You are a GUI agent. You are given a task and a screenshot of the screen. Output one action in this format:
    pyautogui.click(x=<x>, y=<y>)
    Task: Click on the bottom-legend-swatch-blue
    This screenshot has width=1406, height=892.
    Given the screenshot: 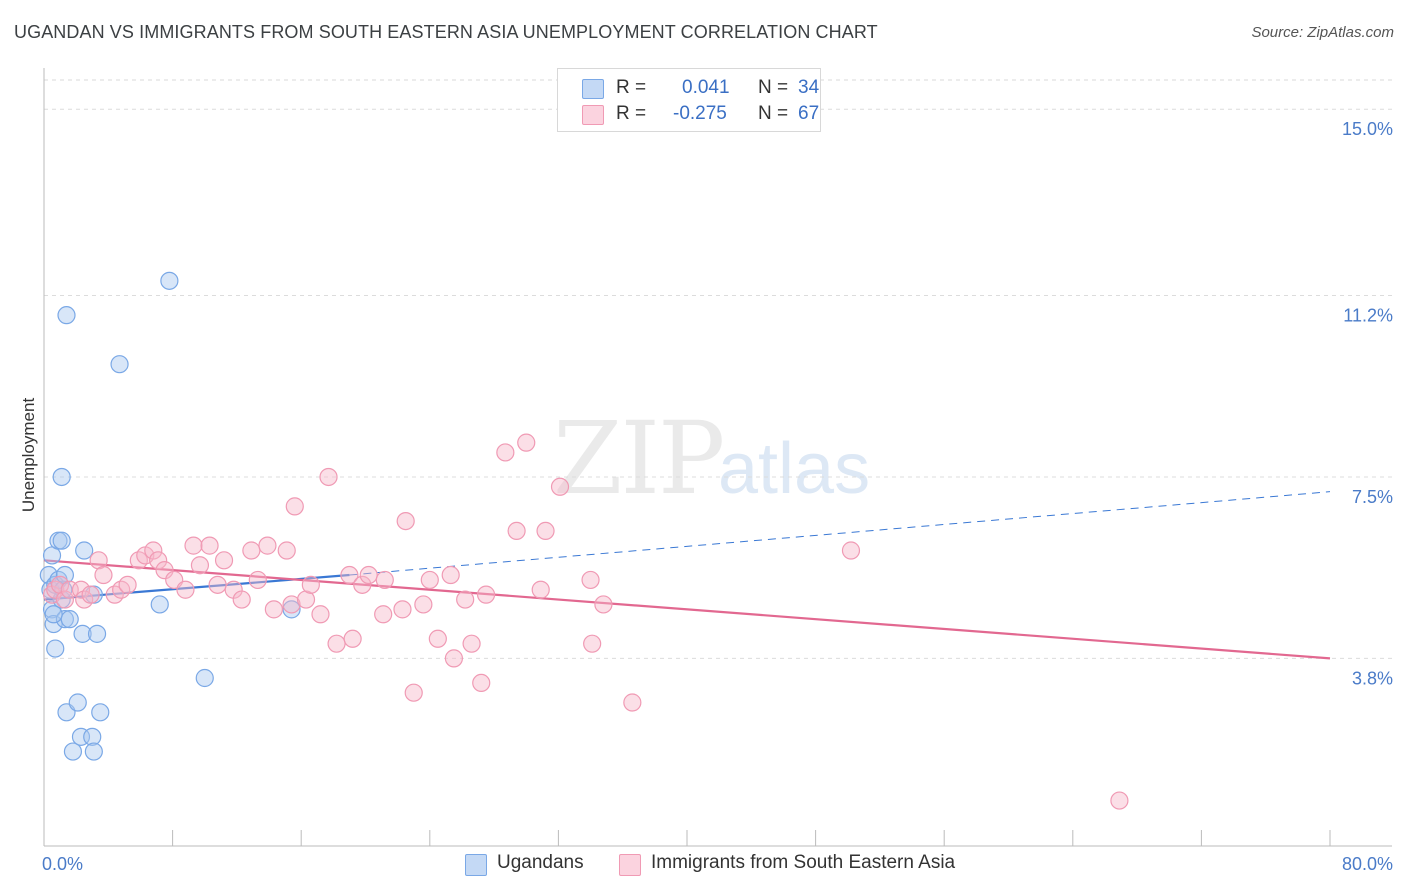 What is the action you would take?
    pyautogui.click(x=476, y=865)
    